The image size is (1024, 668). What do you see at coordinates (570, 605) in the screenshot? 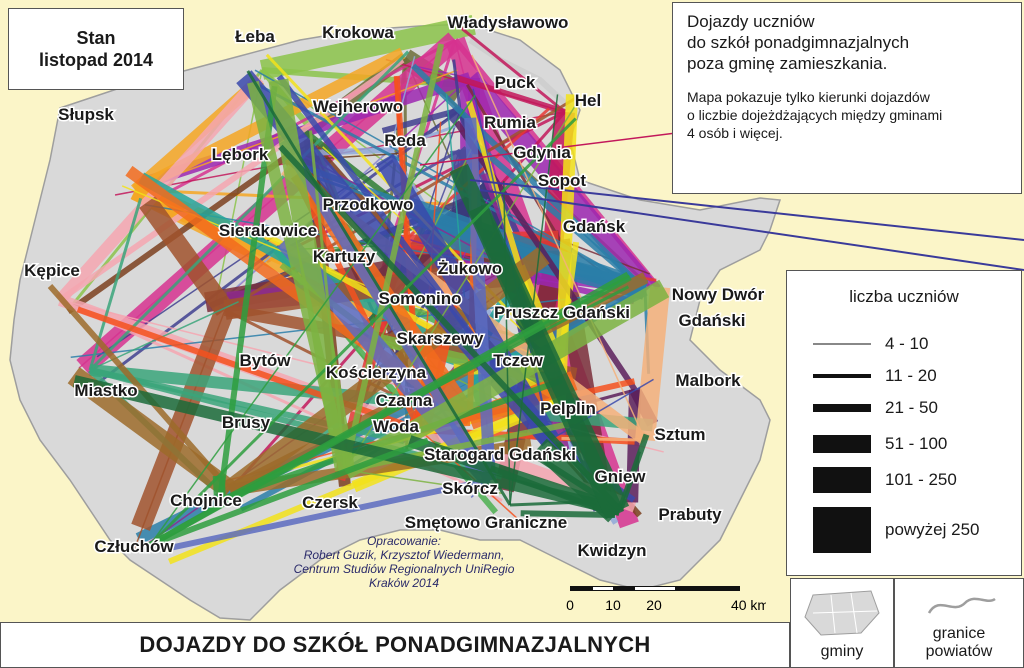
I see `scale-label: 0` at bounding box center [570, 605].